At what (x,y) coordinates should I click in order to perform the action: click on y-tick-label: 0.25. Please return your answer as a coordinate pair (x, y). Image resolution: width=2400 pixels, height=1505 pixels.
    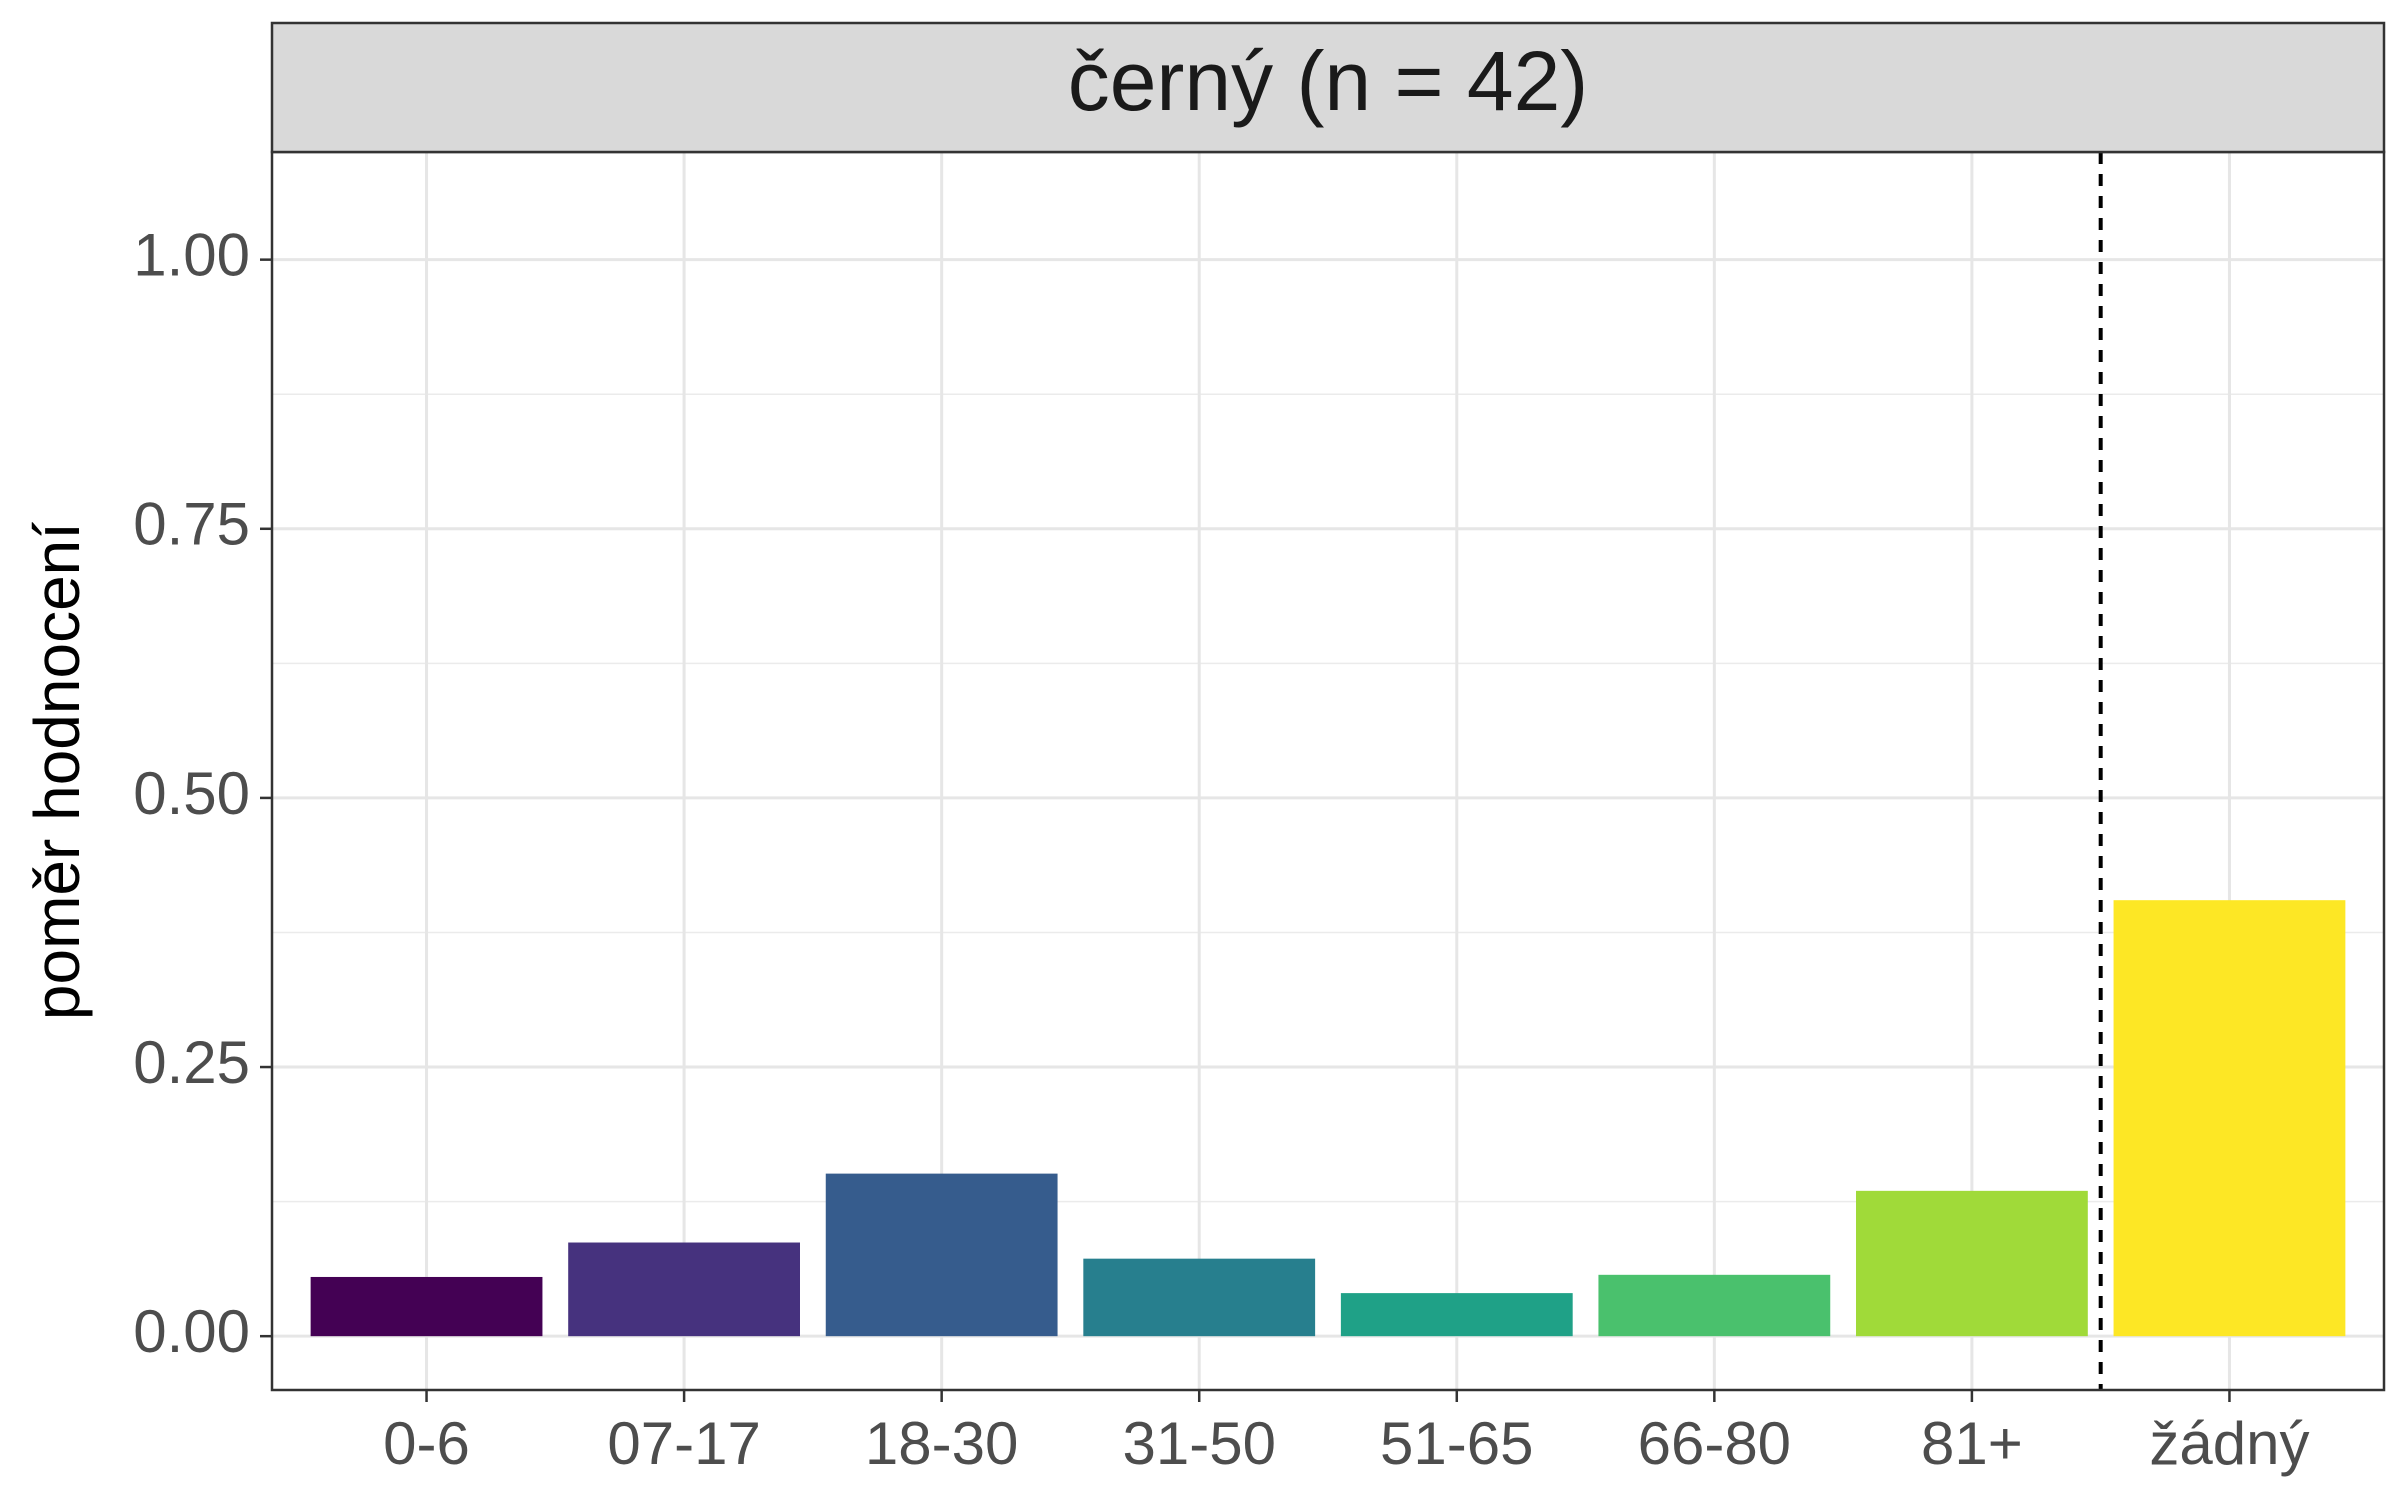
    Looking at the image, I should click on (191, 1062).